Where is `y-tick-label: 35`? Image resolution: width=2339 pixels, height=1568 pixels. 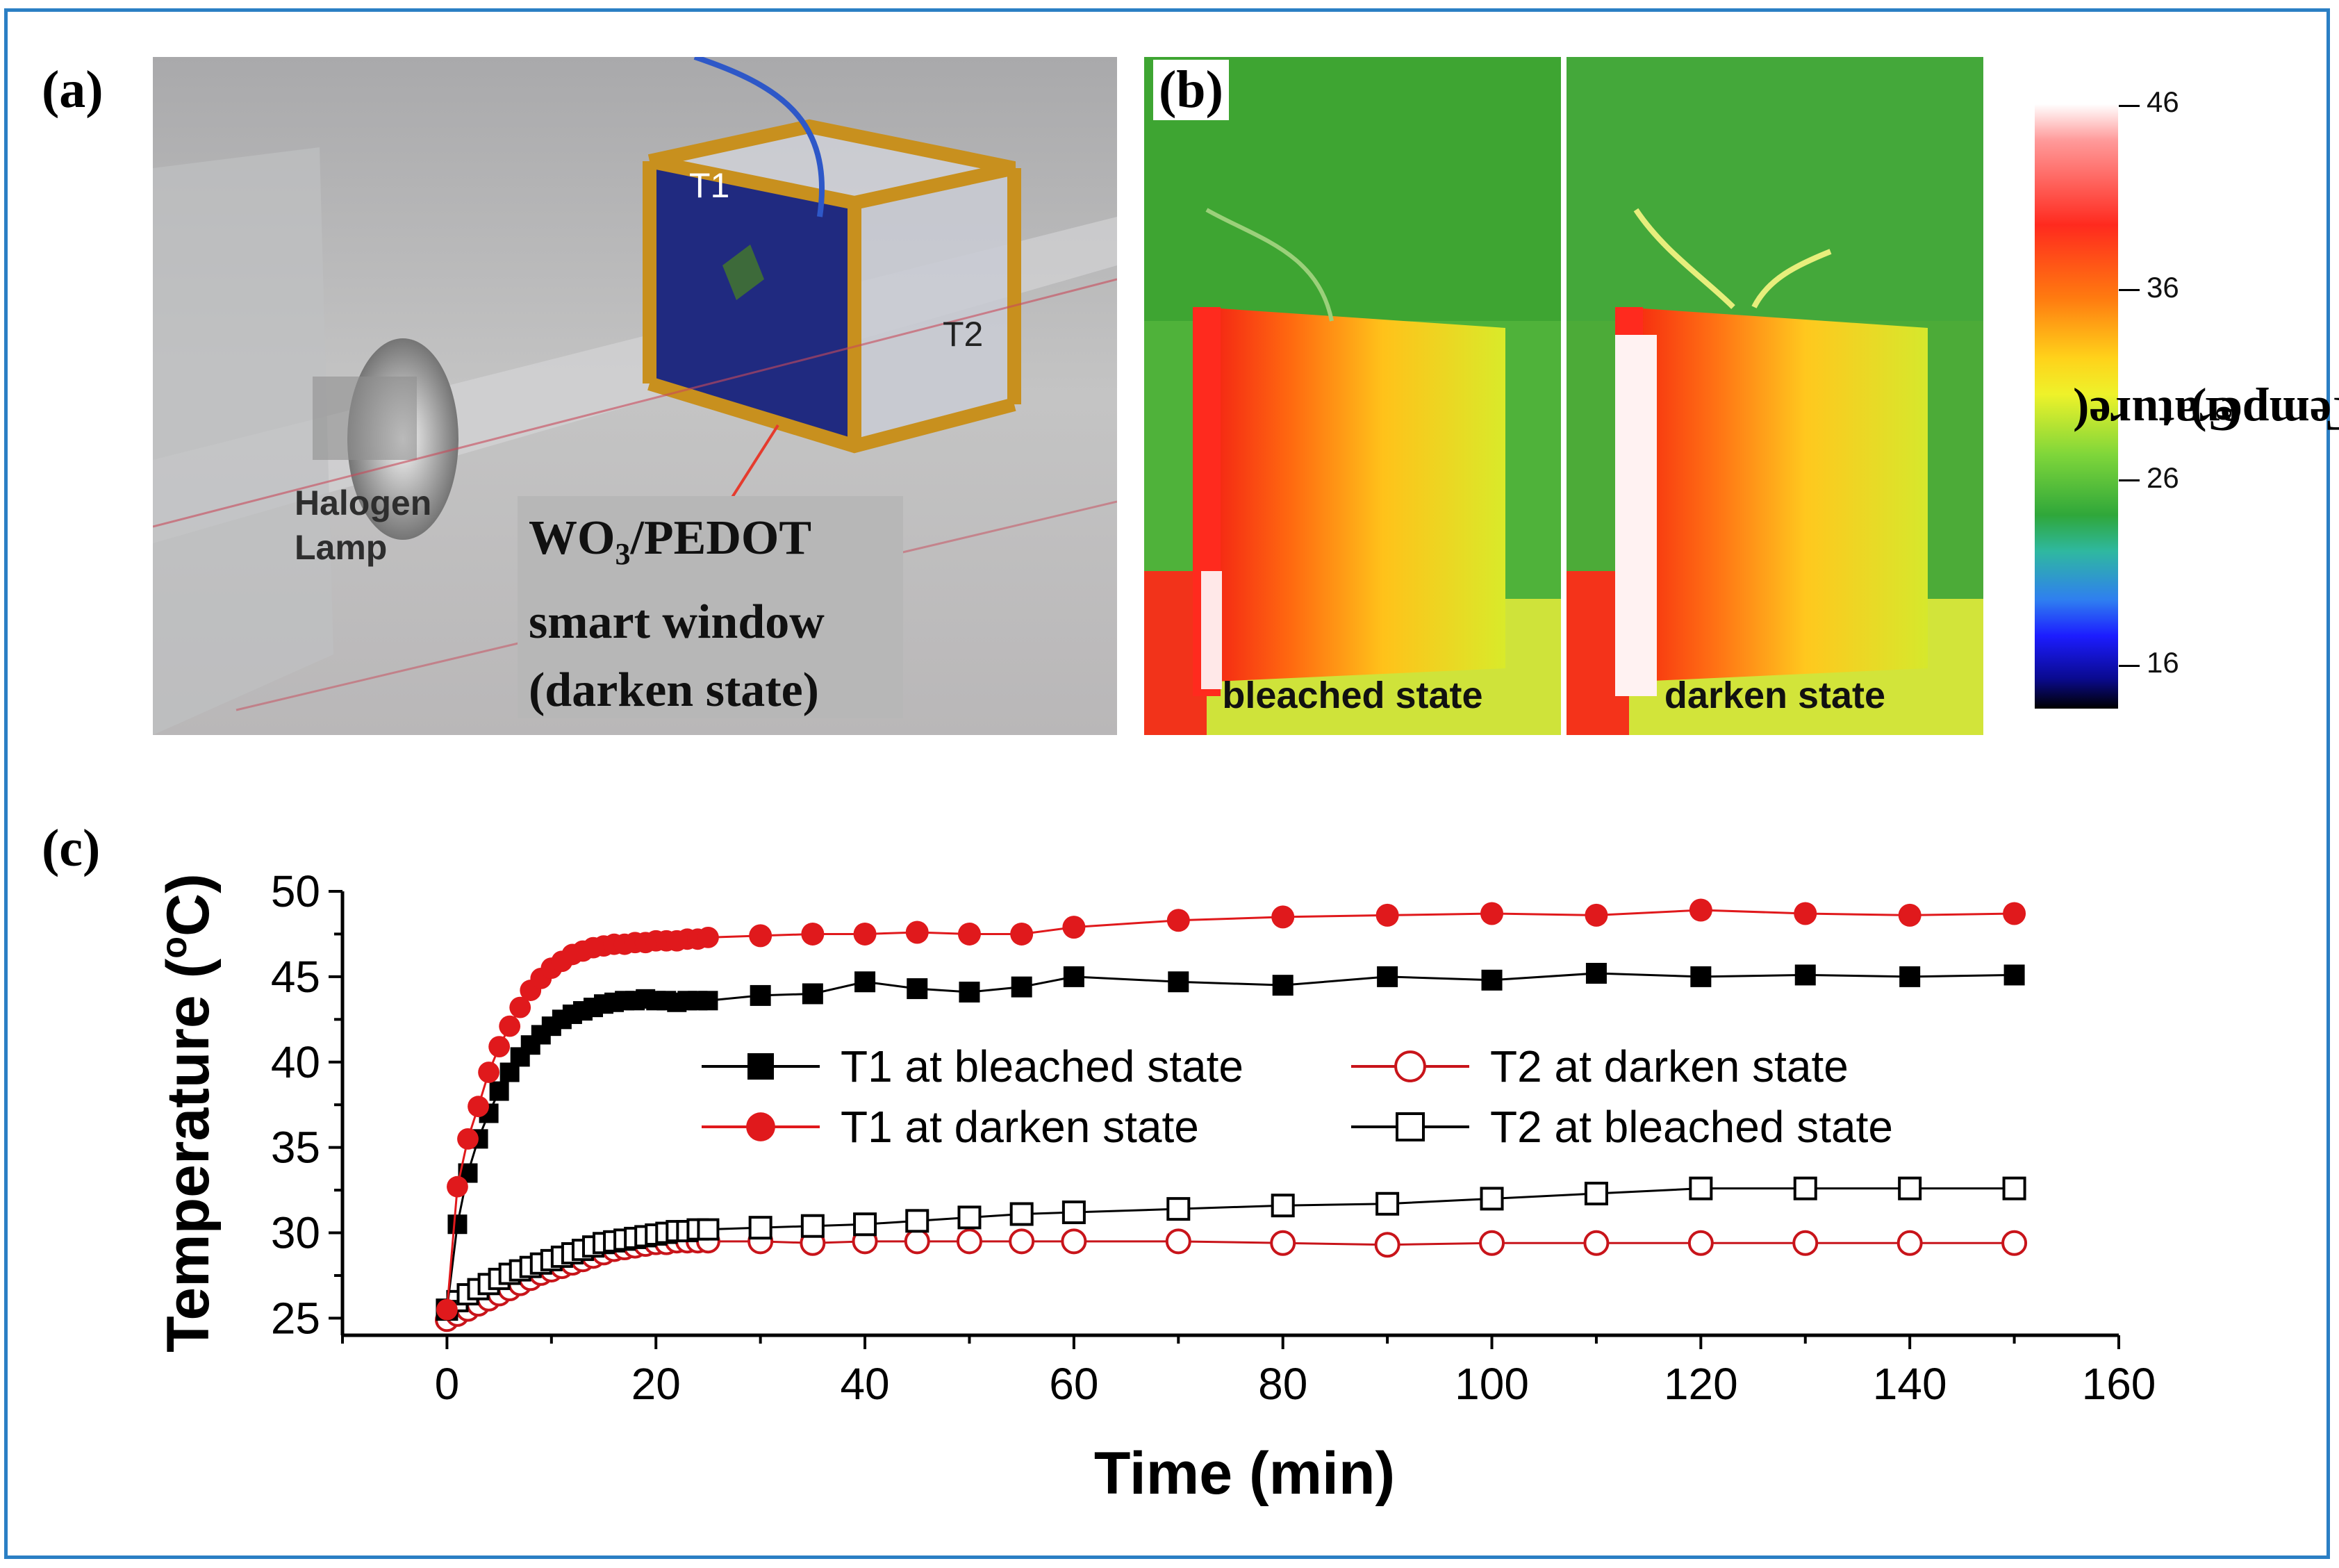 y-tick-label: 35 is located at coordinates (295, 1148).